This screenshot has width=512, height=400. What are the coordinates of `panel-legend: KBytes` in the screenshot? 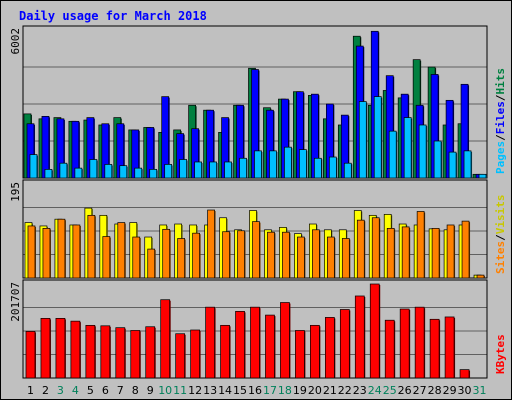 It's located at (500, 354).